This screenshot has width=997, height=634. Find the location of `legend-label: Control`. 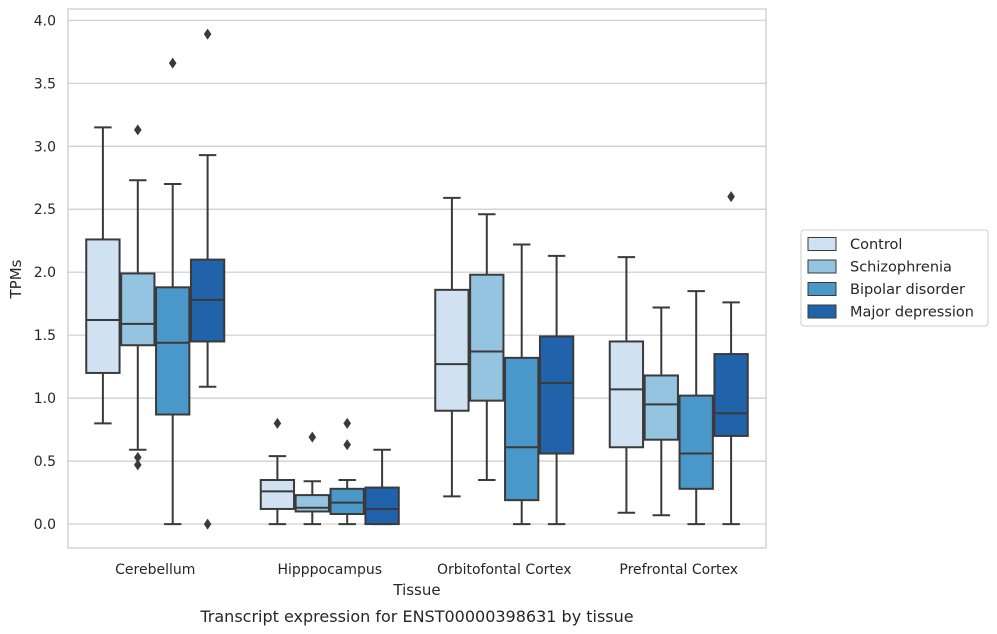

legend-label: Control is located at coordinates (876, 245).